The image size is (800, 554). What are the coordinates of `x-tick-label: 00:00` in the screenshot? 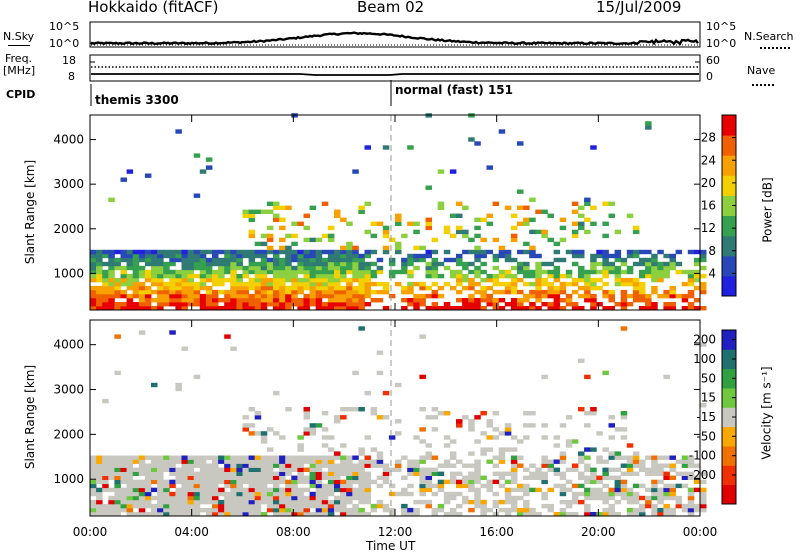 It's located at (90, 532).